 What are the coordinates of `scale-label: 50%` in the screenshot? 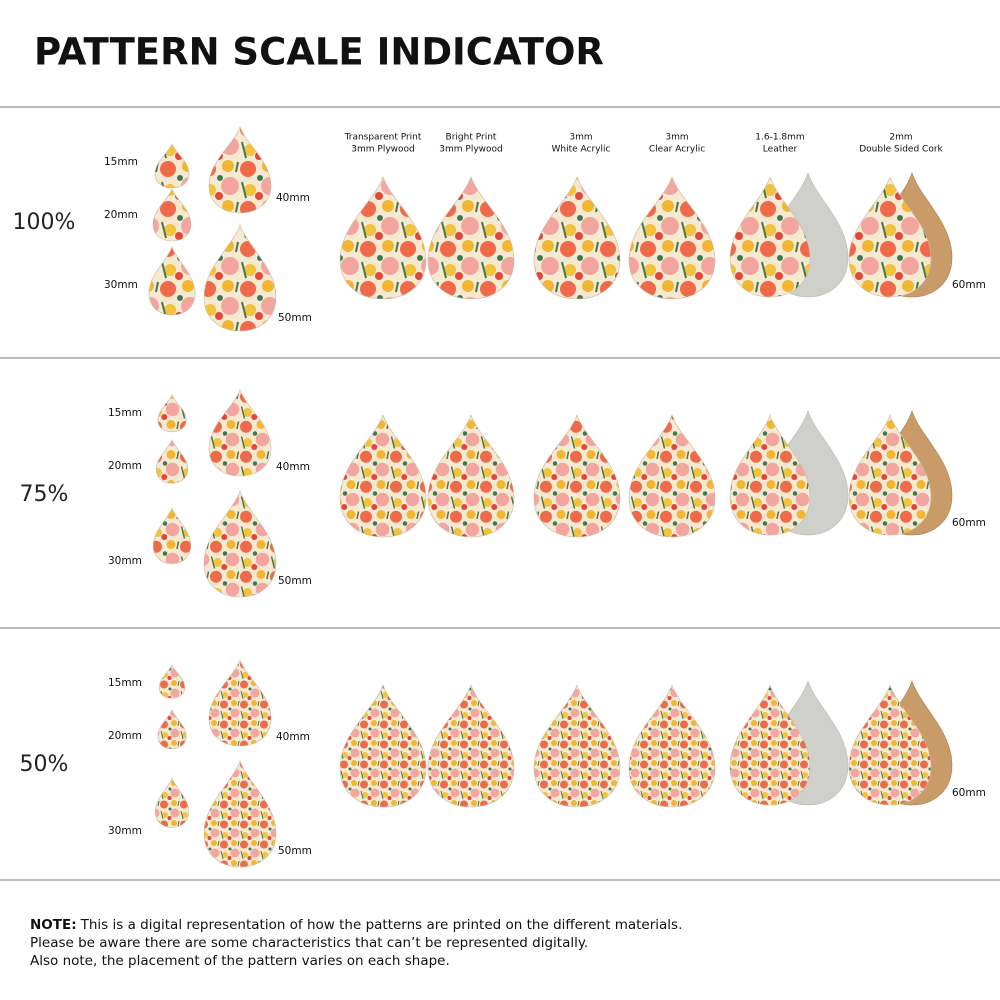 It's located at (44, 764).